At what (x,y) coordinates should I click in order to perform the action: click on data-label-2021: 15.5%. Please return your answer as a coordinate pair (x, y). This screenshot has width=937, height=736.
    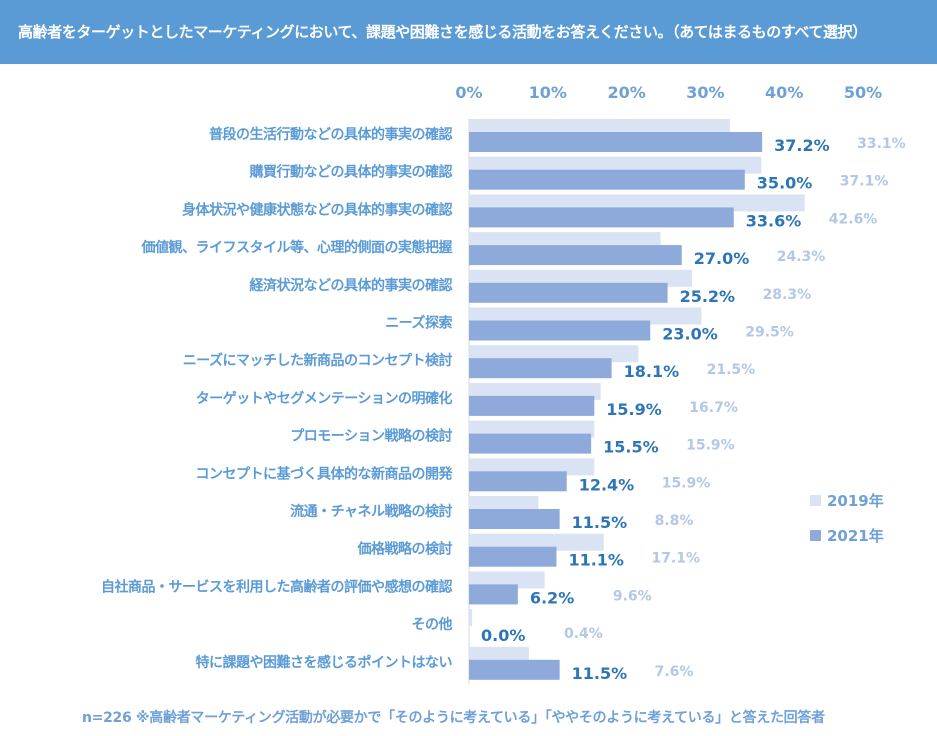
    Looking at the image, I should click on (631, 447).